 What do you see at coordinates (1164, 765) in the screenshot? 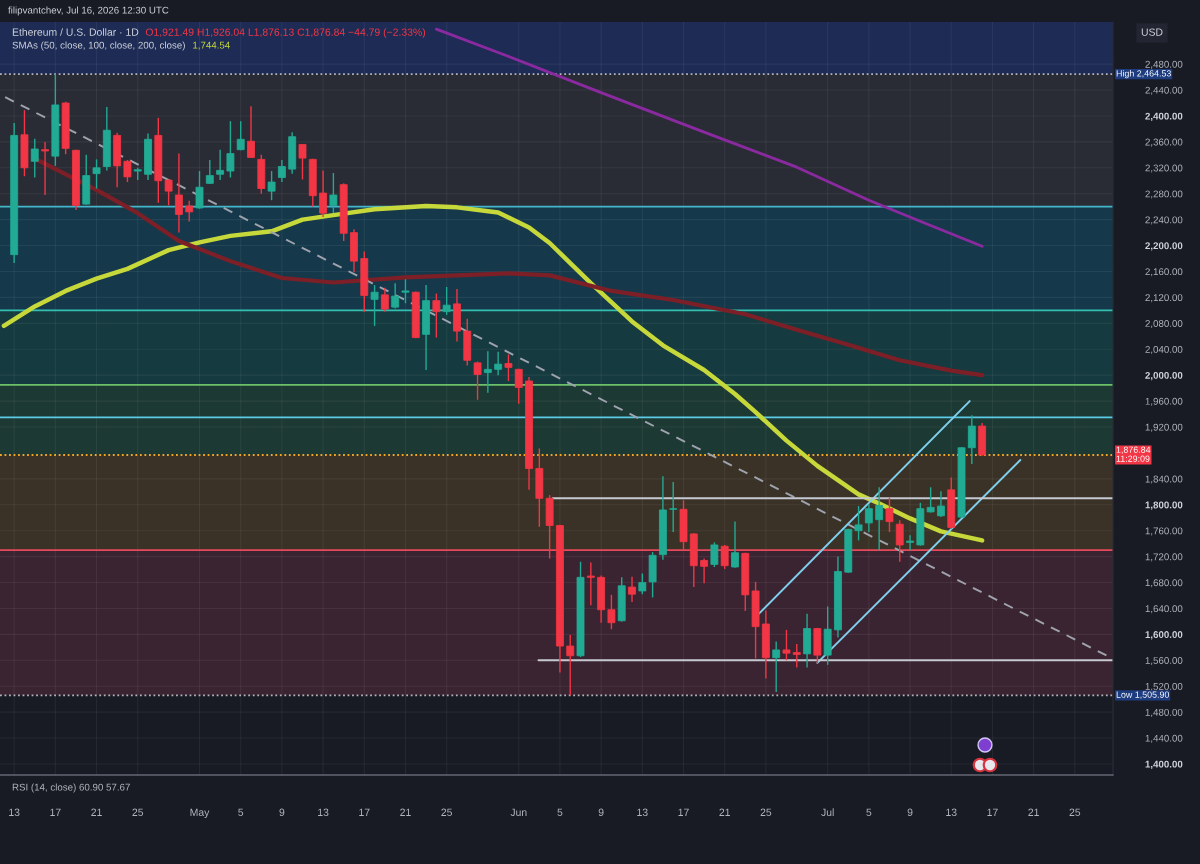
I see `y-tick-label: 1,400.00` at bounding box center [1164, 765].